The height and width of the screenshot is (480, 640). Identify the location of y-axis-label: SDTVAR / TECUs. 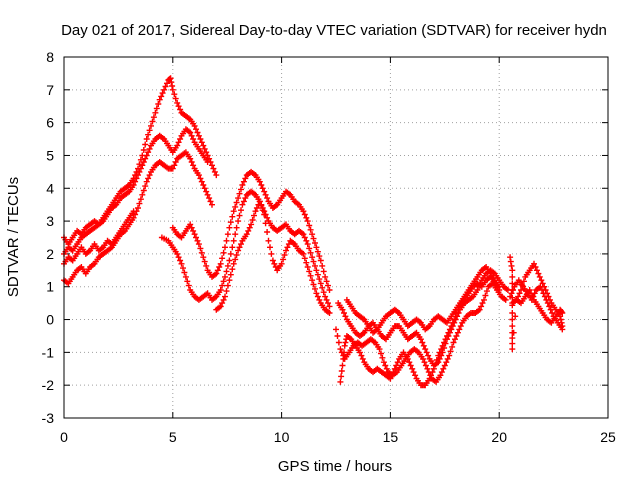
(13, 237).